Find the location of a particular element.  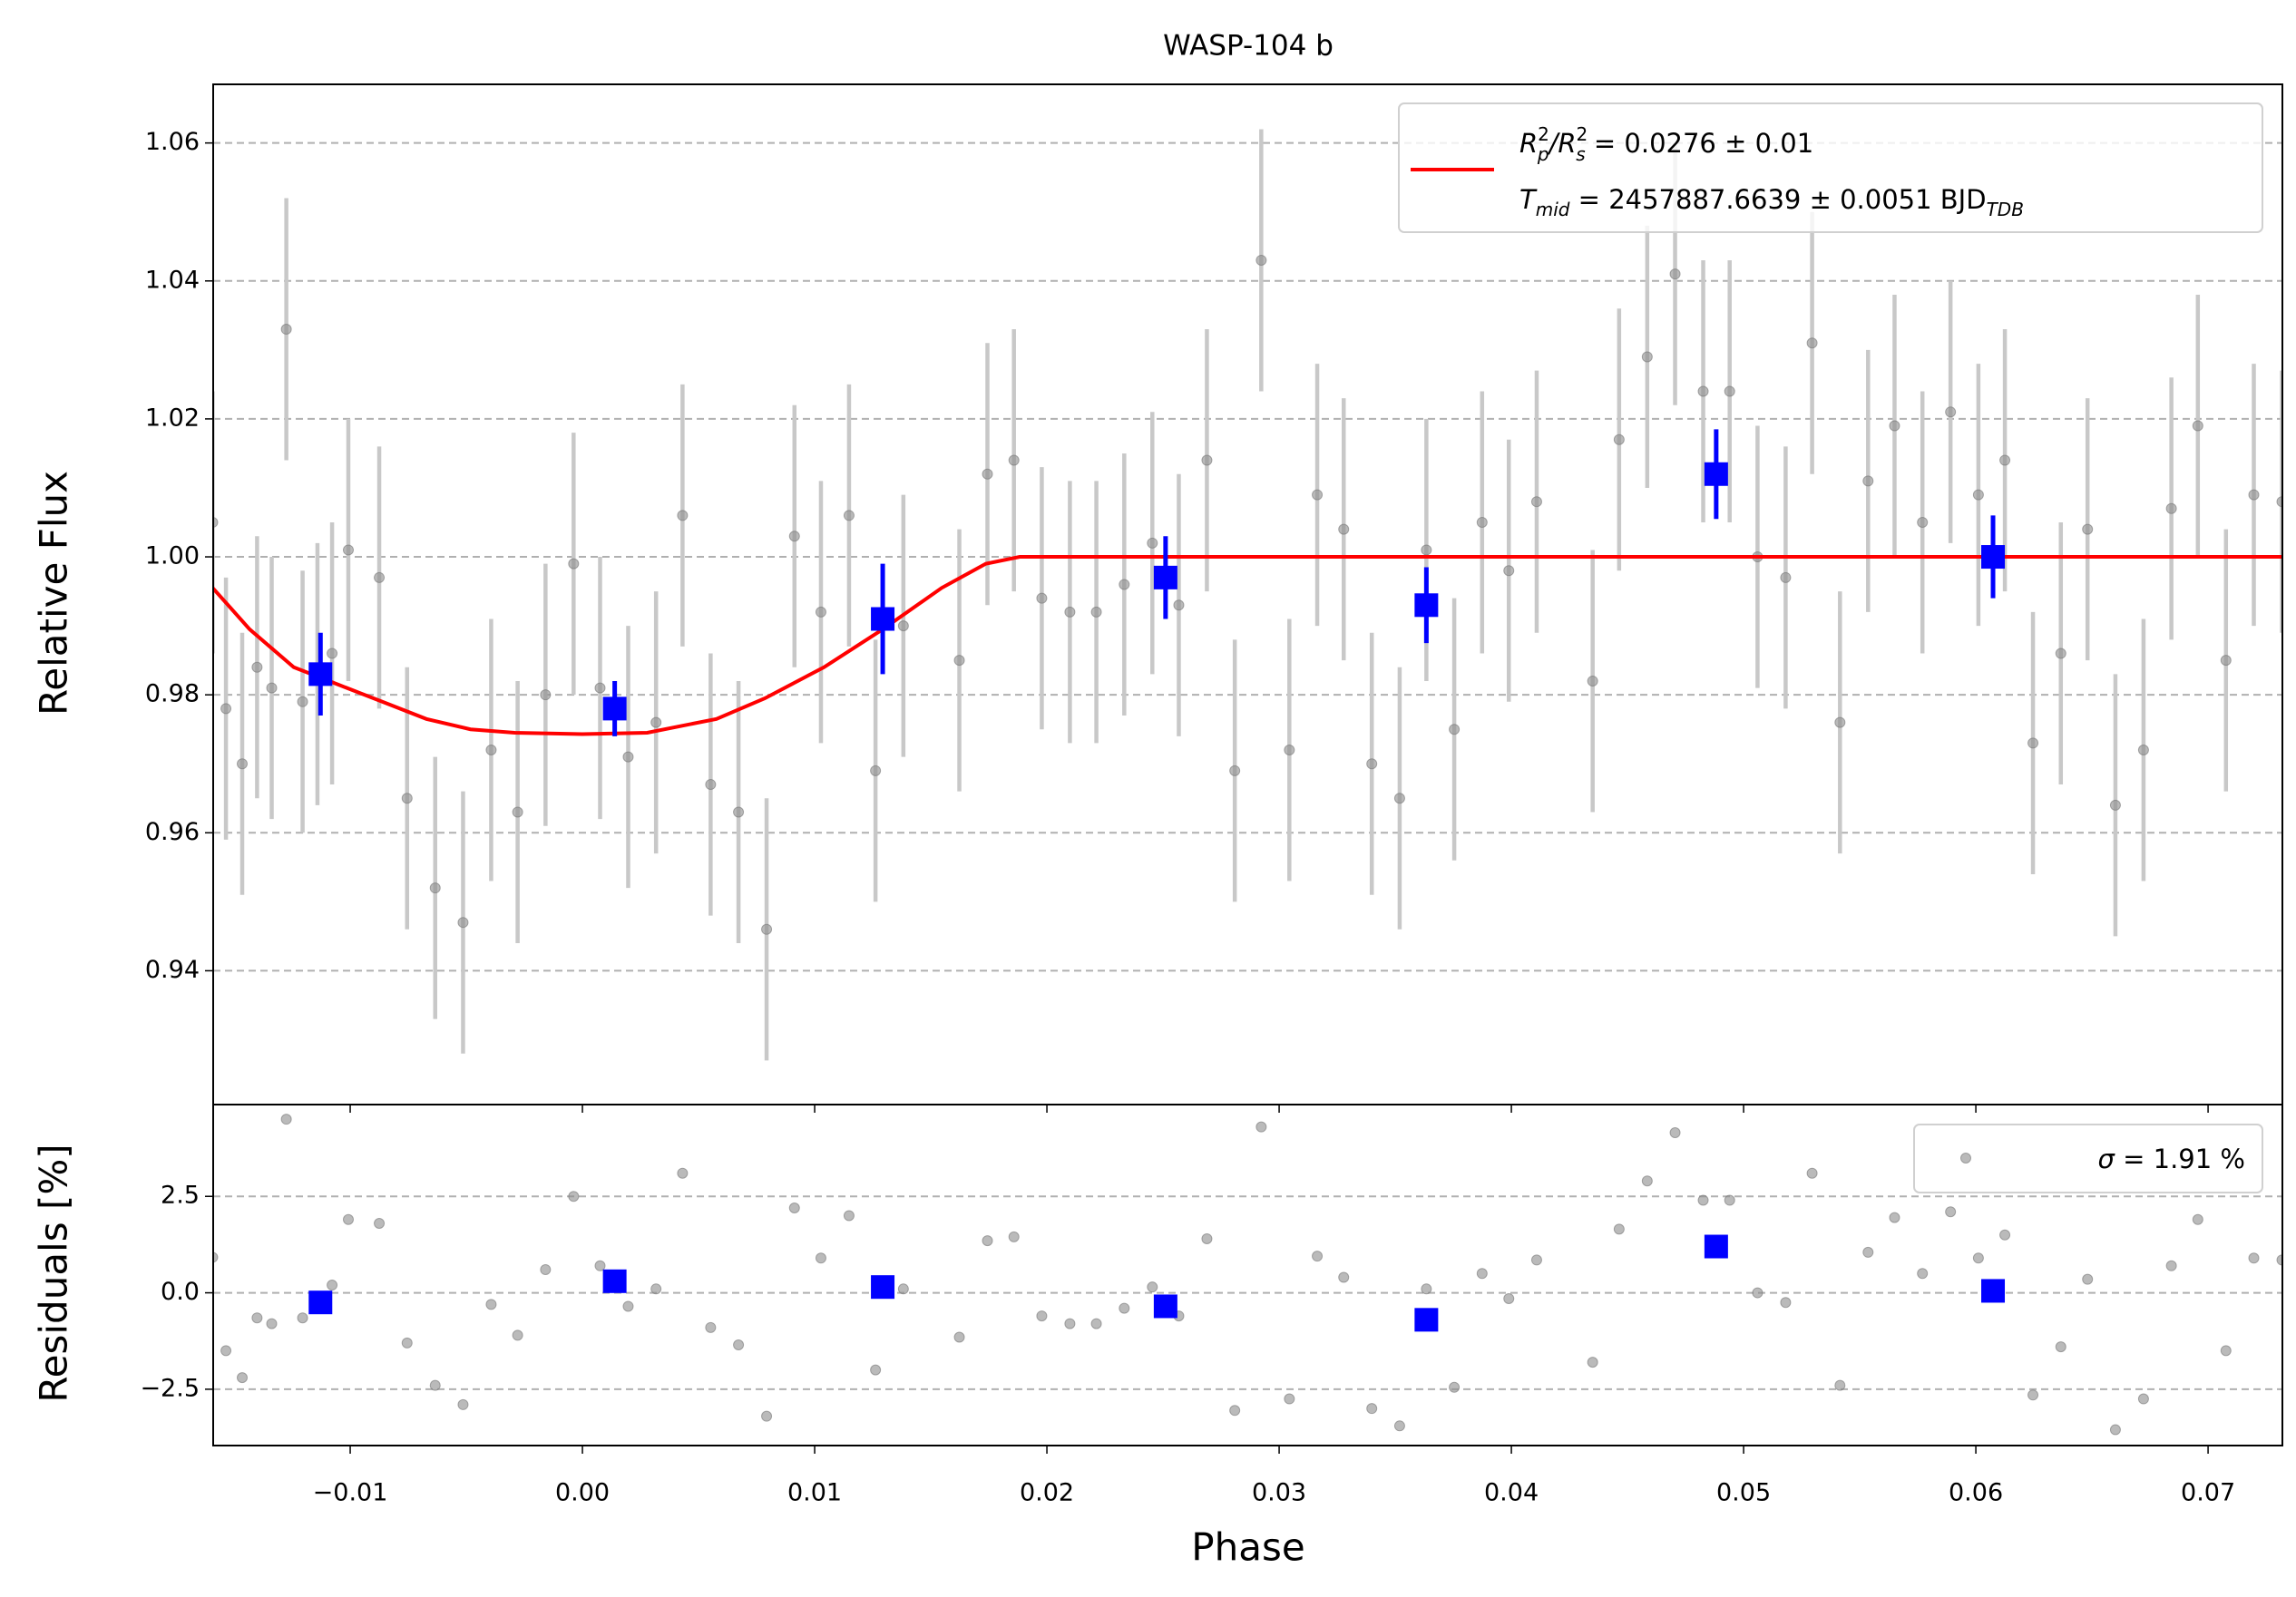

legend-box is located at coordinates (1831, 167).